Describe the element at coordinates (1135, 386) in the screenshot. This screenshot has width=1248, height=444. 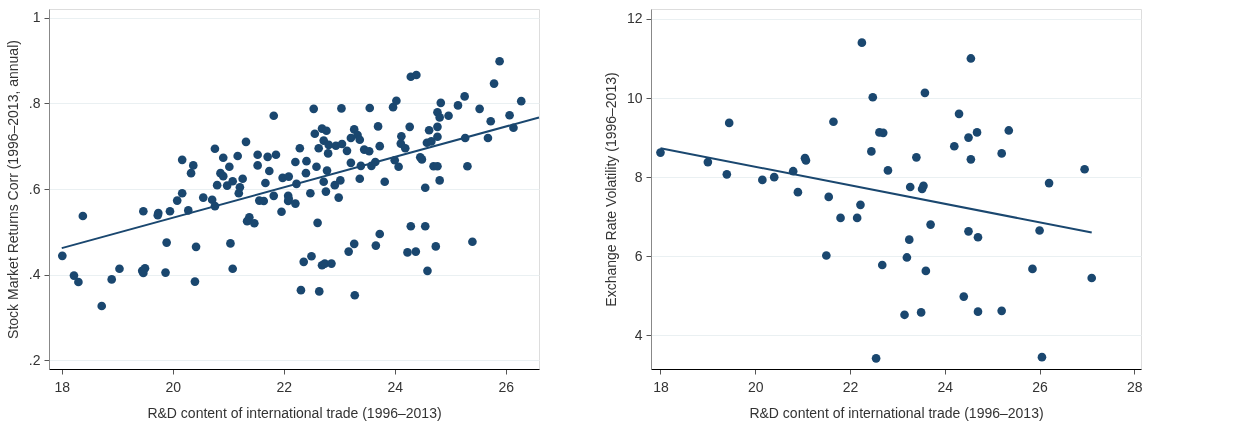
I see `x-tick-label: 28` at that location.